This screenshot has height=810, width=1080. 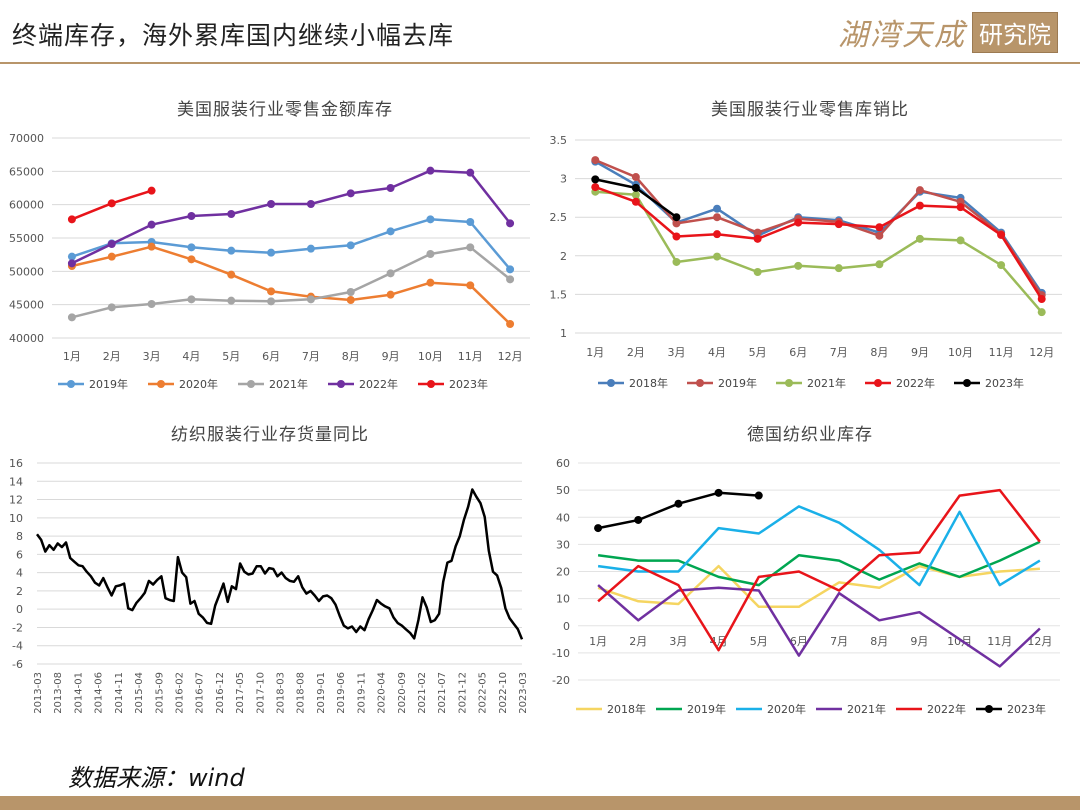 I want to click on x-tick-label: 2022-05, so click(x=483, y=693).